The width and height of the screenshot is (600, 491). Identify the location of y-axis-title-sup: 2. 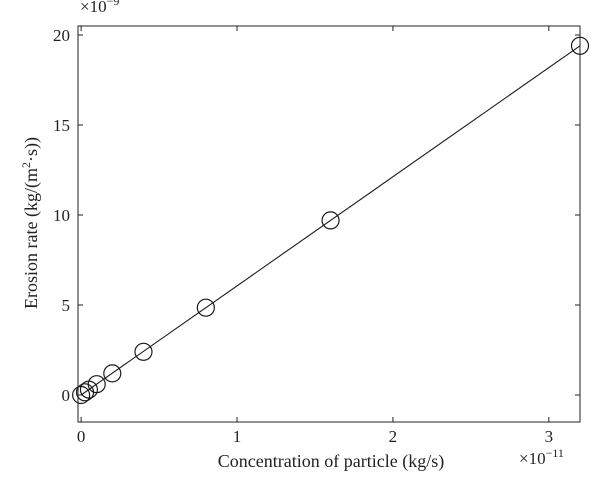
(26, 165).